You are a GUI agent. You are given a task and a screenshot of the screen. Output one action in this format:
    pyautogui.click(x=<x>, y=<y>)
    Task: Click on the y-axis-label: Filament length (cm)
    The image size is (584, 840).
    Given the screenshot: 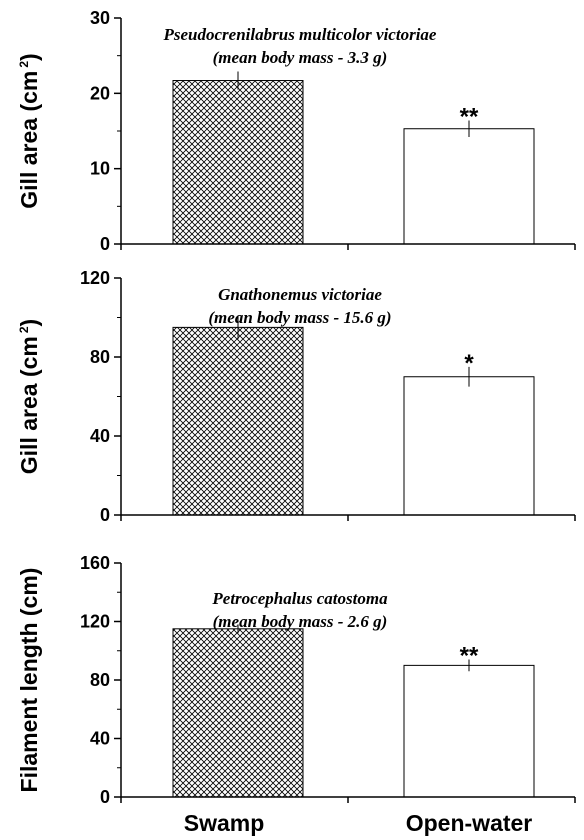 What is the action you would take?
    pyautogui.click(x=29, y=680)
    